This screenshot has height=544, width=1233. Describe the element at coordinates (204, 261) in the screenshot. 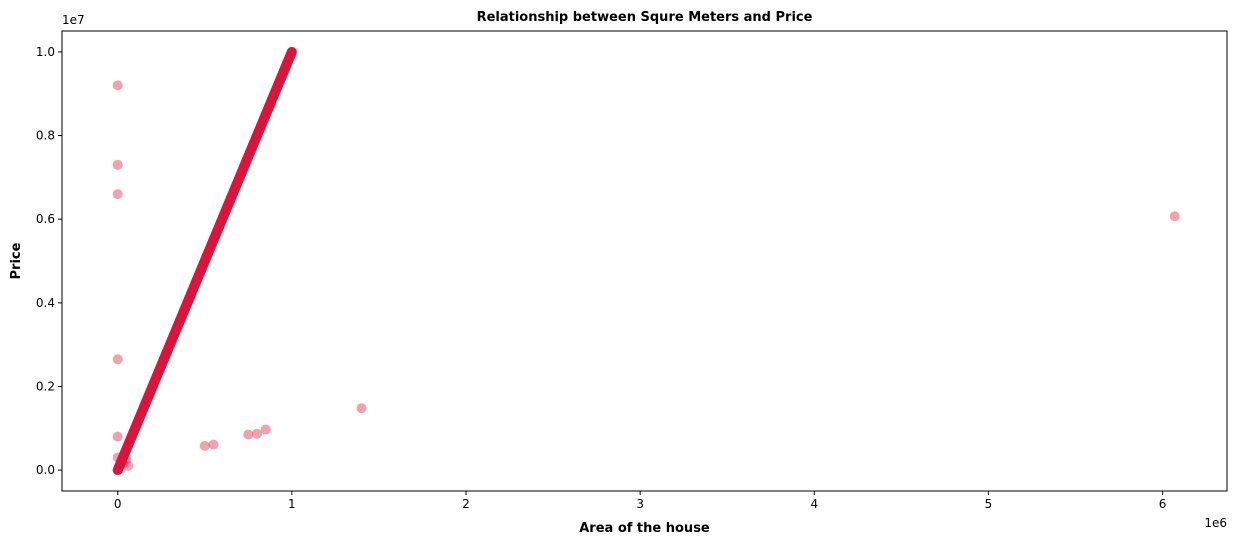

I see `trend-layer` at that location.